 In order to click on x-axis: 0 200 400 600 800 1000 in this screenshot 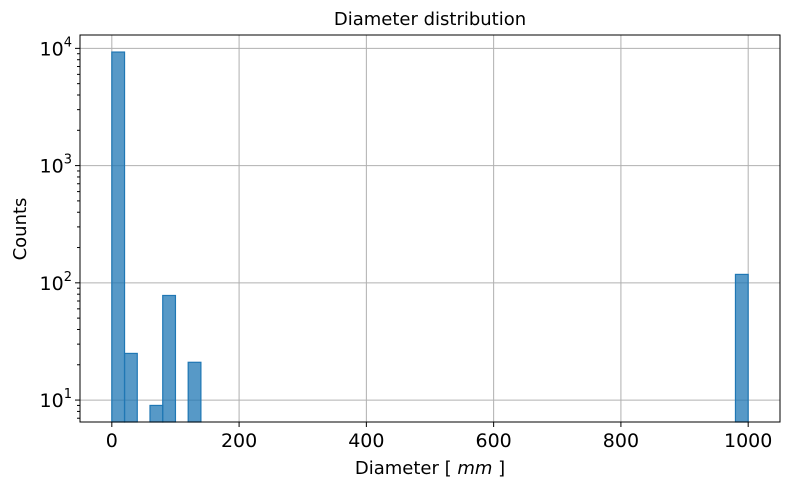, I will do `click(439, 437)`.